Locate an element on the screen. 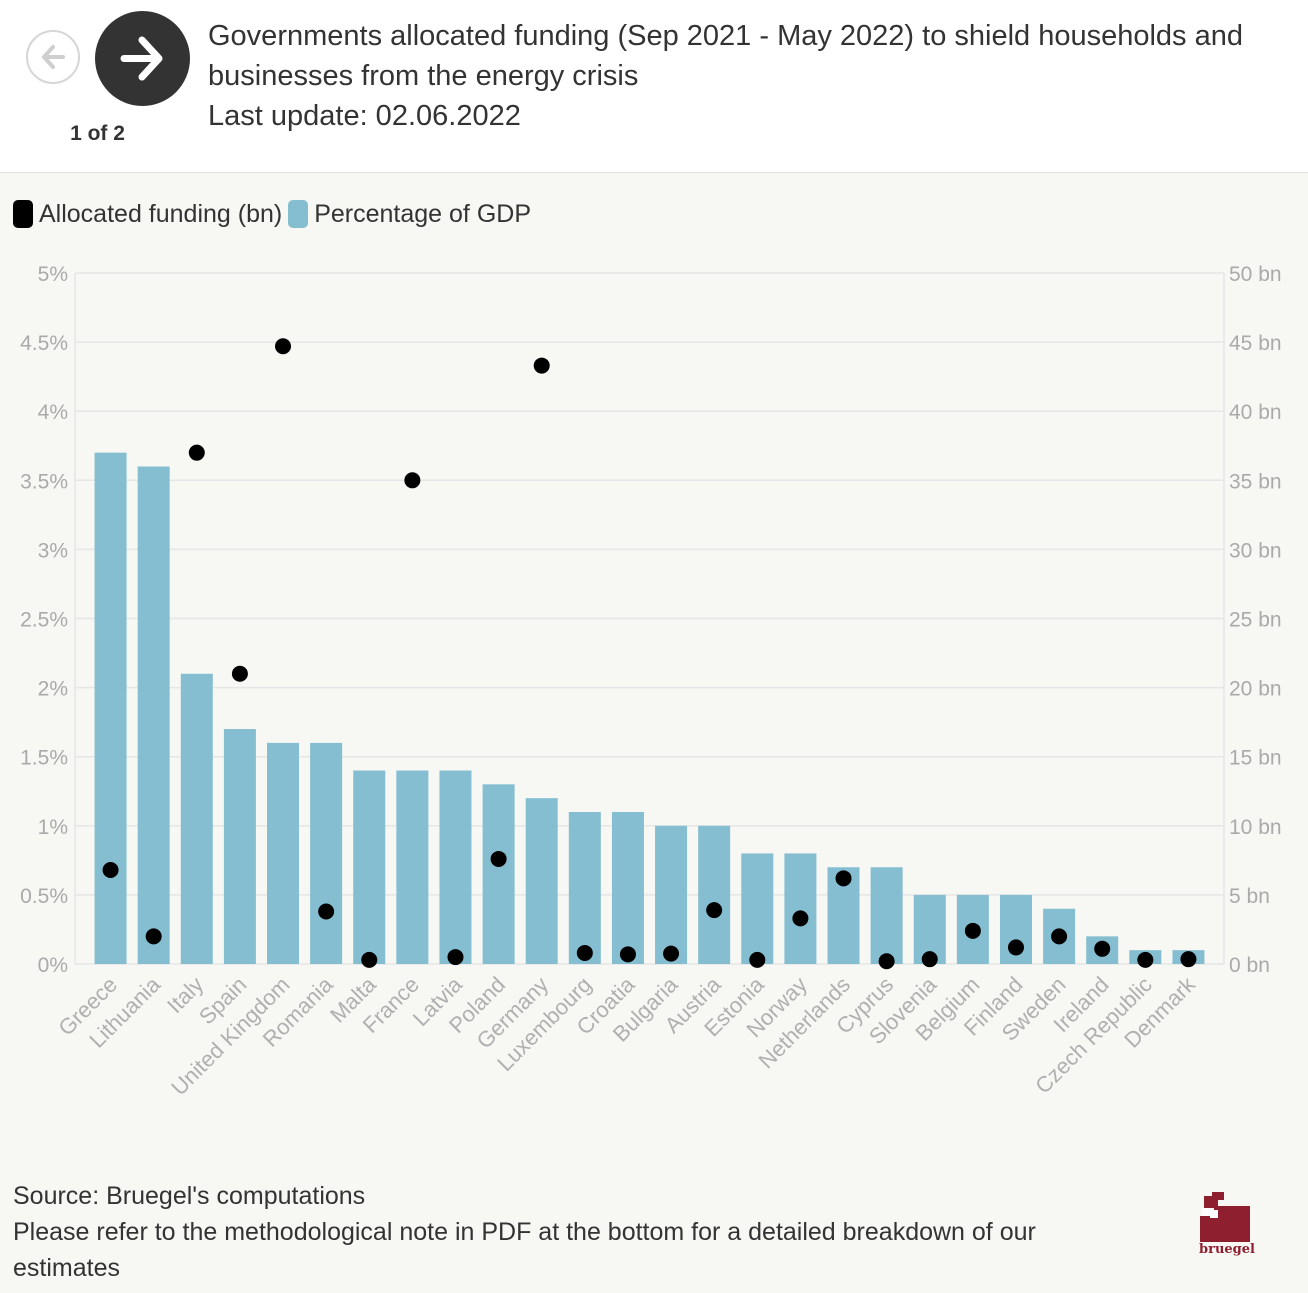  right-axis-tick-label: 45 bn is located at coordinates (1255, 343).